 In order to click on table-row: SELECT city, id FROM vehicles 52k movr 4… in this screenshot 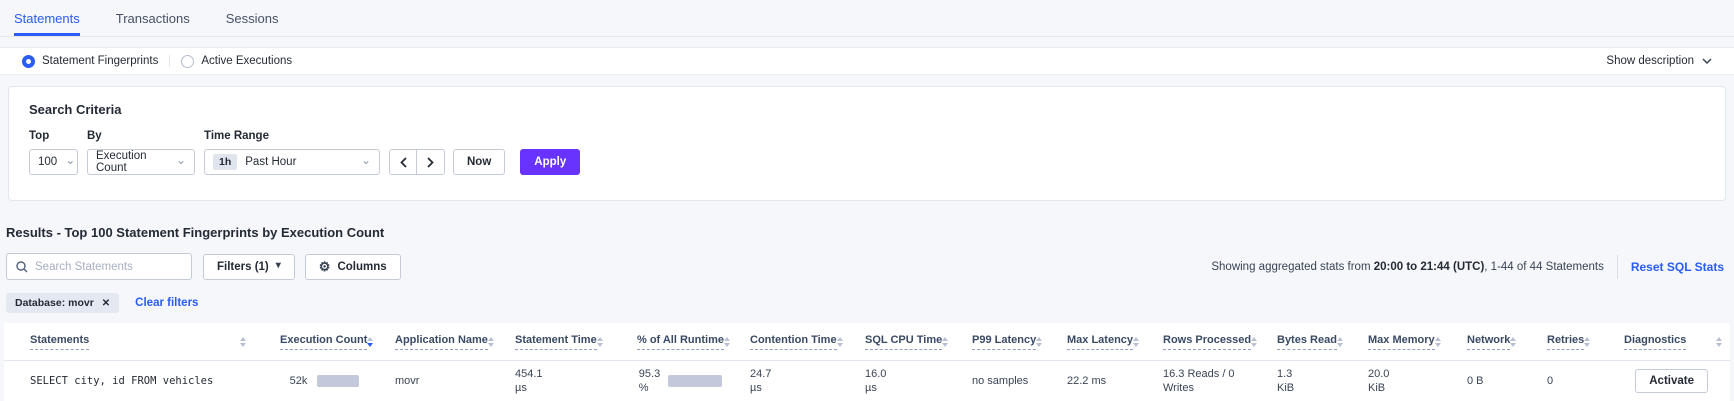, I will do `click(867, 381)`.